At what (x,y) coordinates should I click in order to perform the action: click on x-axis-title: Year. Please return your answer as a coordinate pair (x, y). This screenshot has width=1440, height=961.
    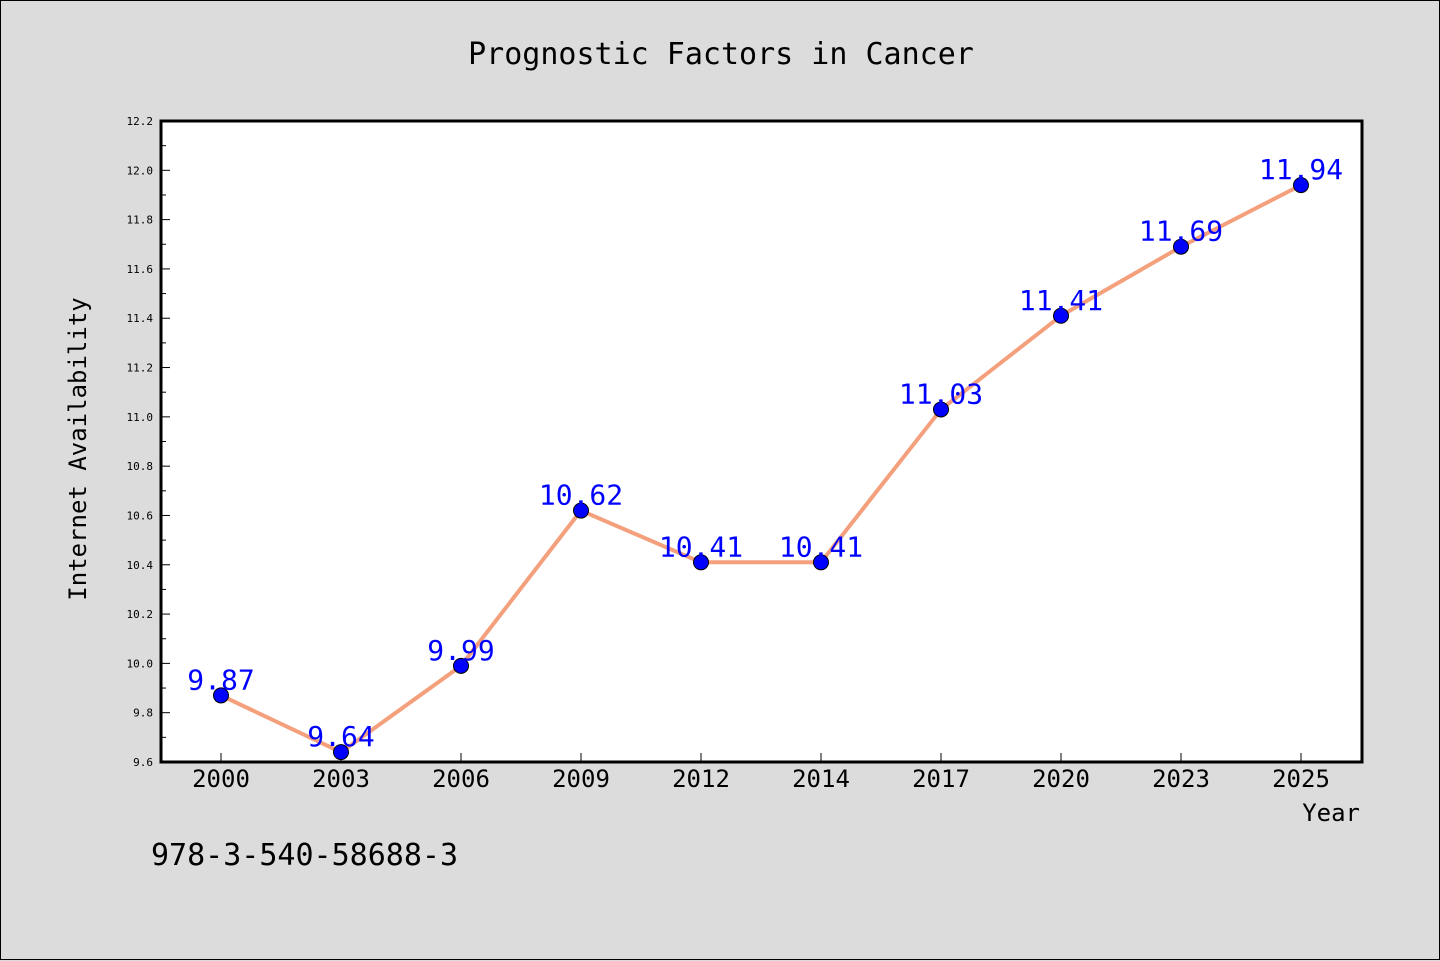
    Looking at the image, I should click on (1331, 813).